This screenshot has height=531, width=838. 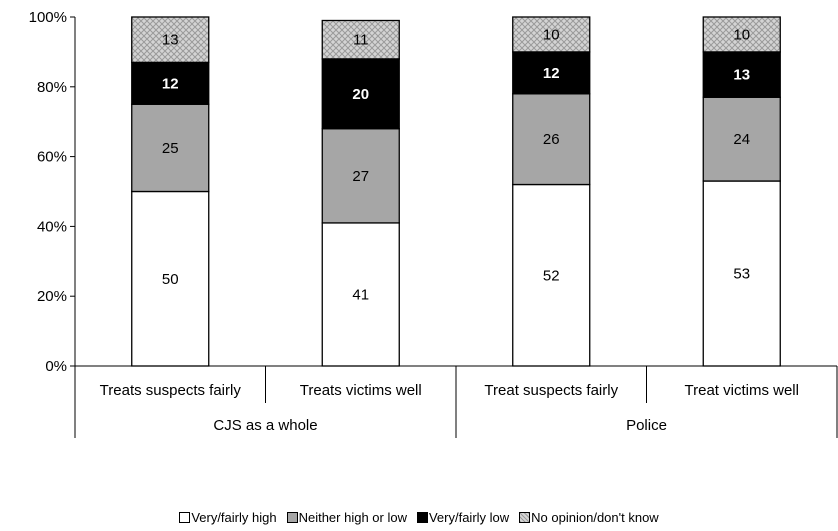 I want to click on legend-label: Very/fairly low, so click(x=469, y=517).